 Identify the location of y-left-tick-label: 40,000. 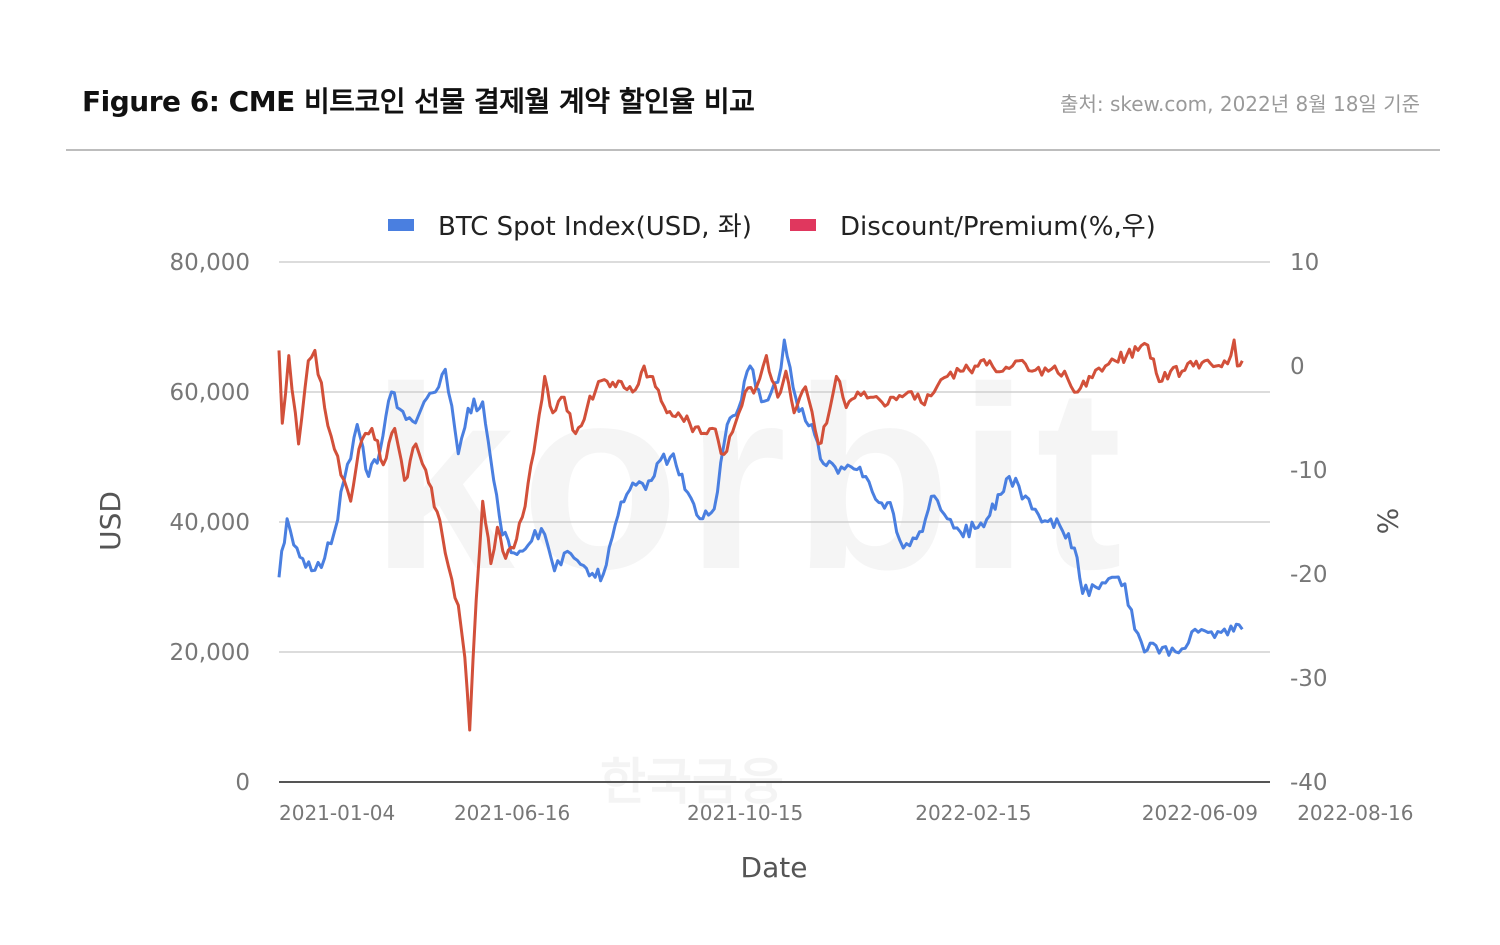
(210, 523).